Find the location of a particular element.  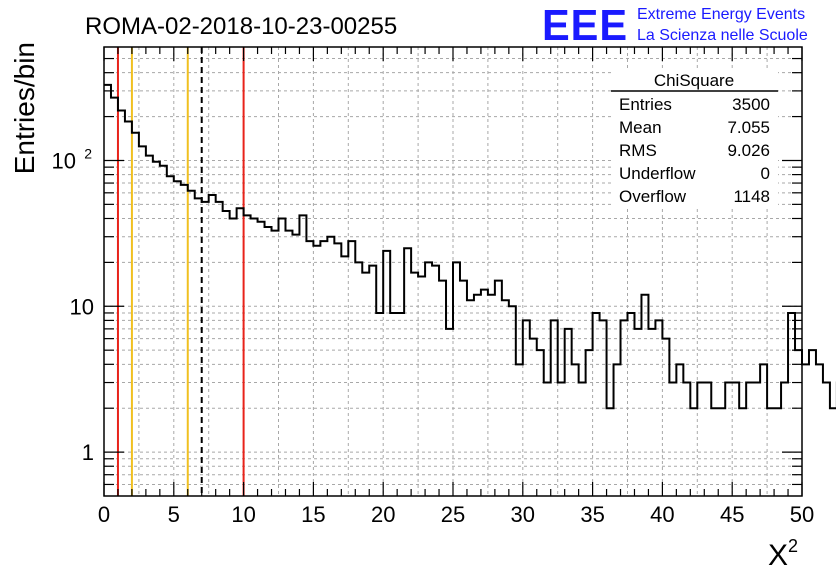

x-tick-label: 15 is located at coordinates (313, 514).